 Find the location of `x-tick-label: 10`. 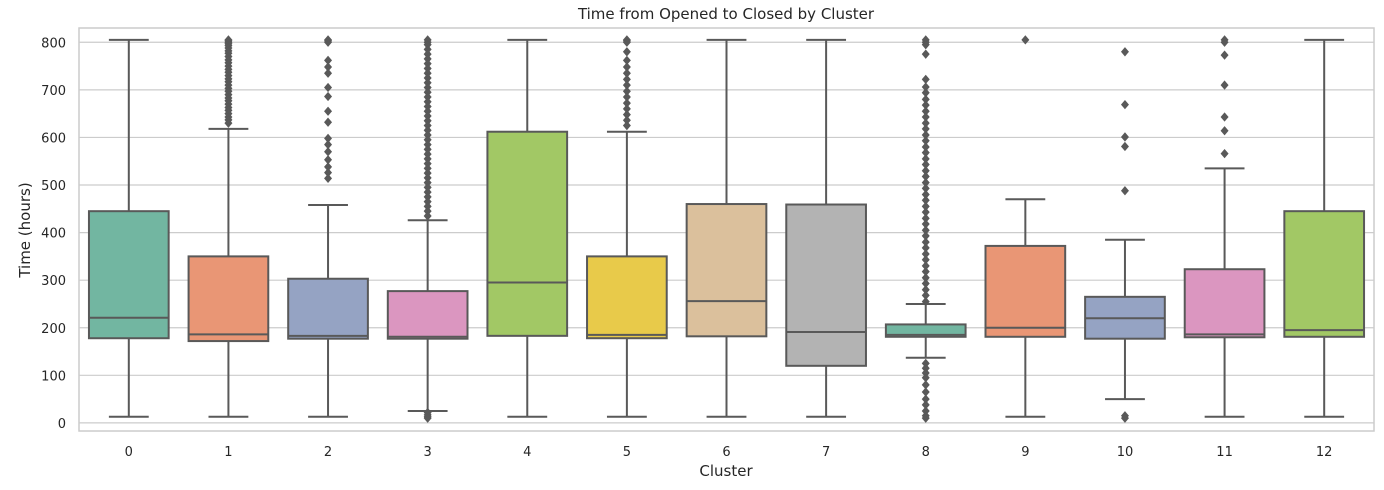

x-tick-label: 10 is located at coordinates (1125, 452).